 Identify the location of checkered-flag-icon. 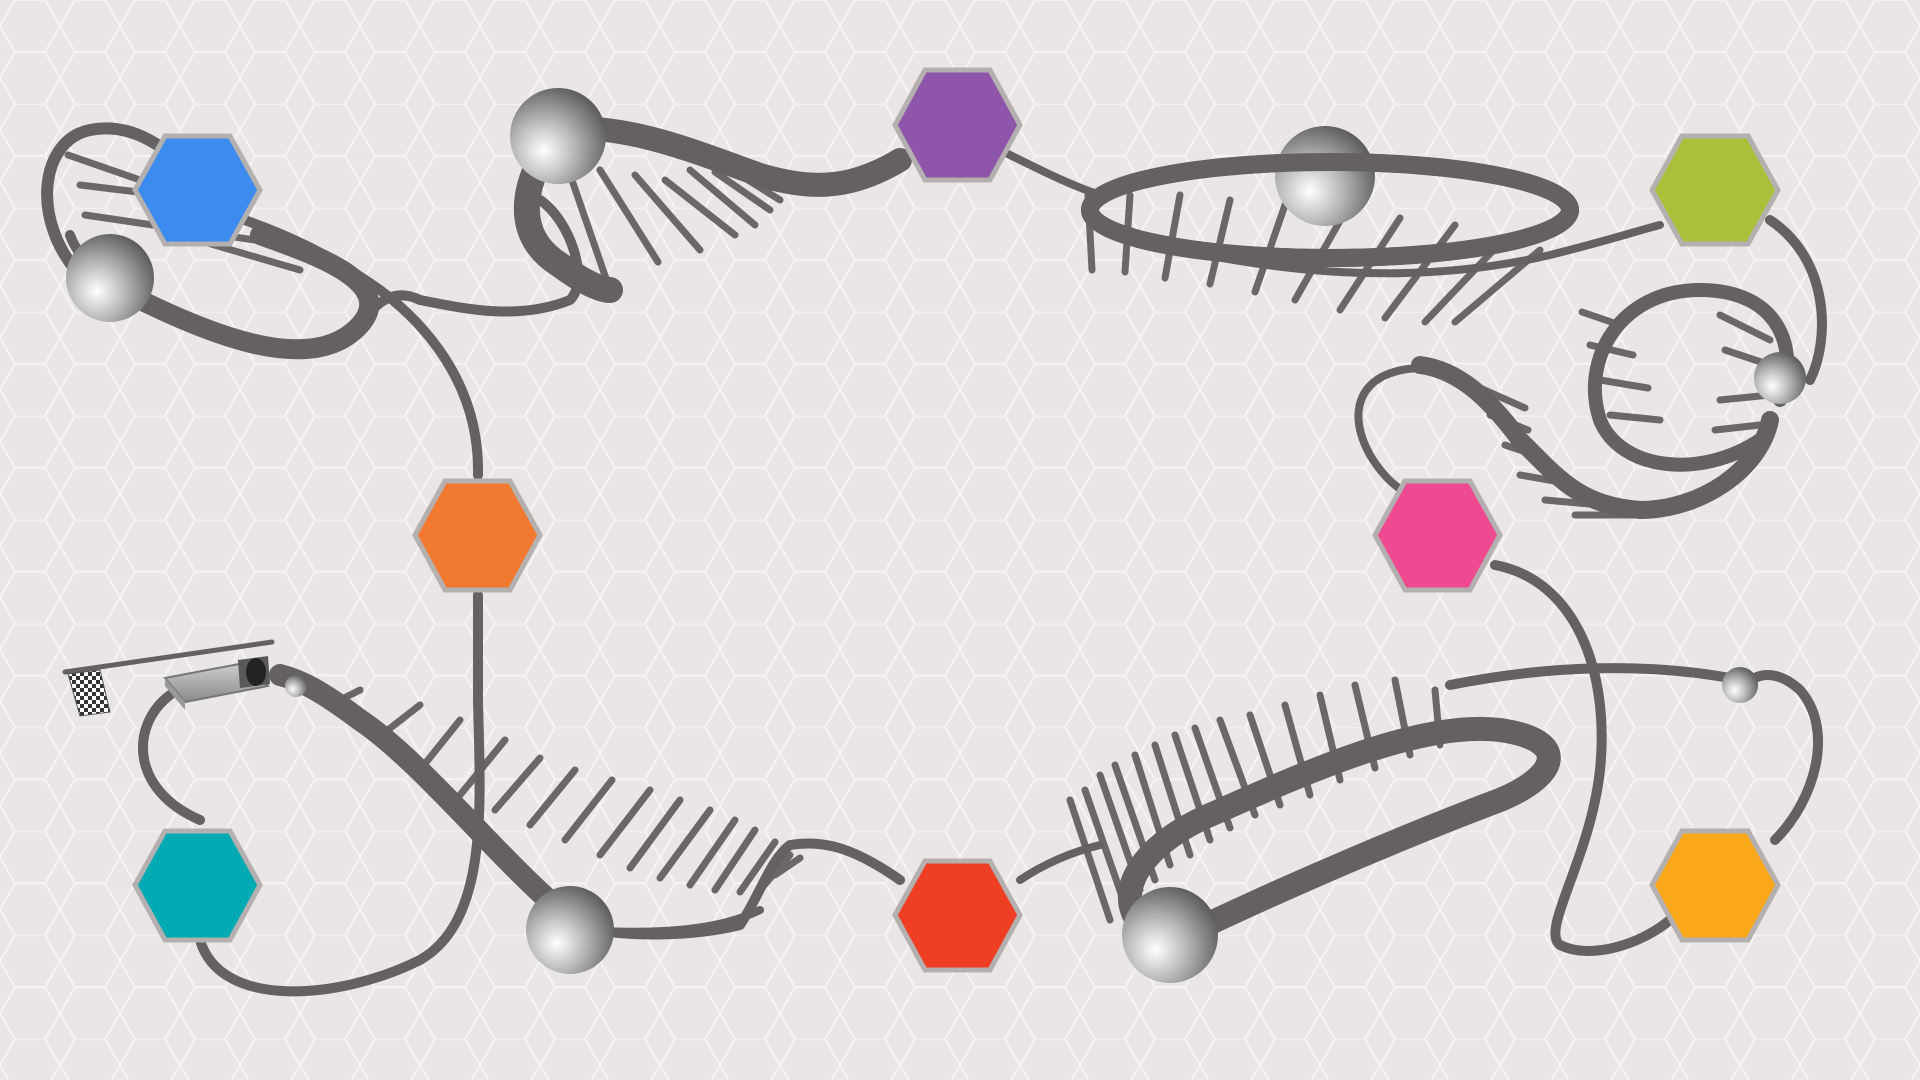
(168, 678).